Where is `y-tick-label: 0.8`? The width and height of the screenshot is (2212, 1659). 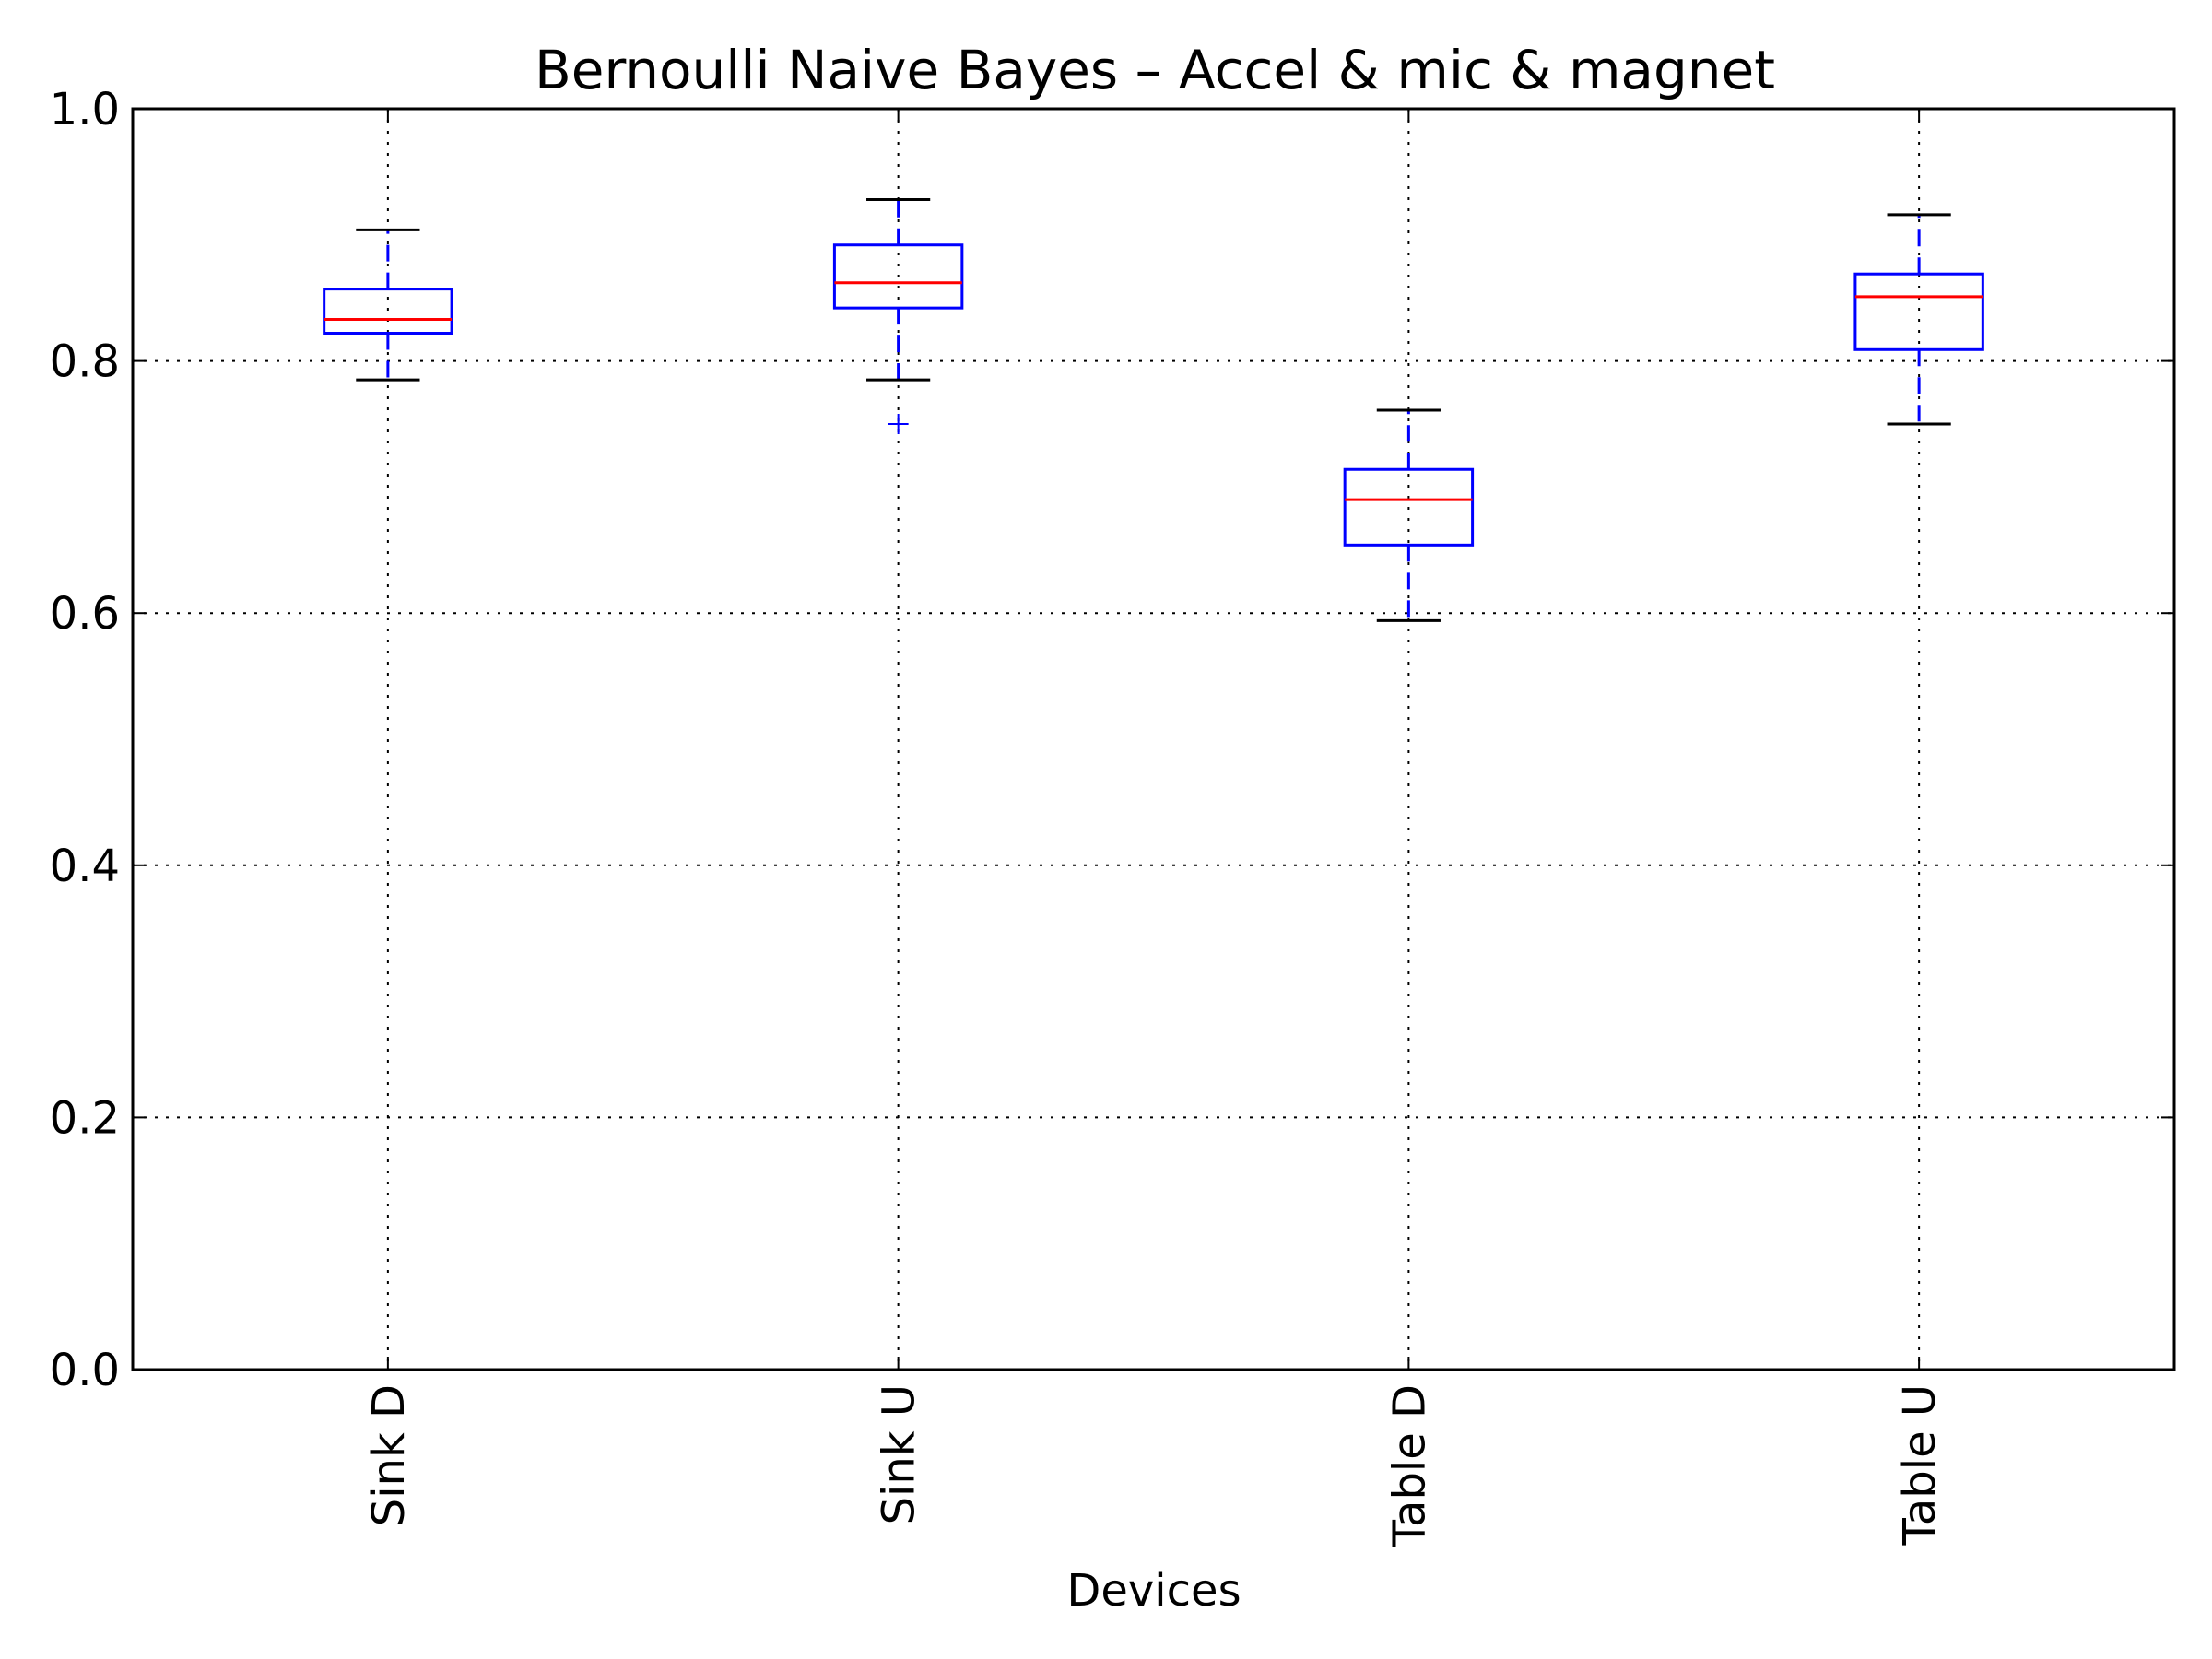
y-tick-label: 0.8 is located at coordinates (85, 362).